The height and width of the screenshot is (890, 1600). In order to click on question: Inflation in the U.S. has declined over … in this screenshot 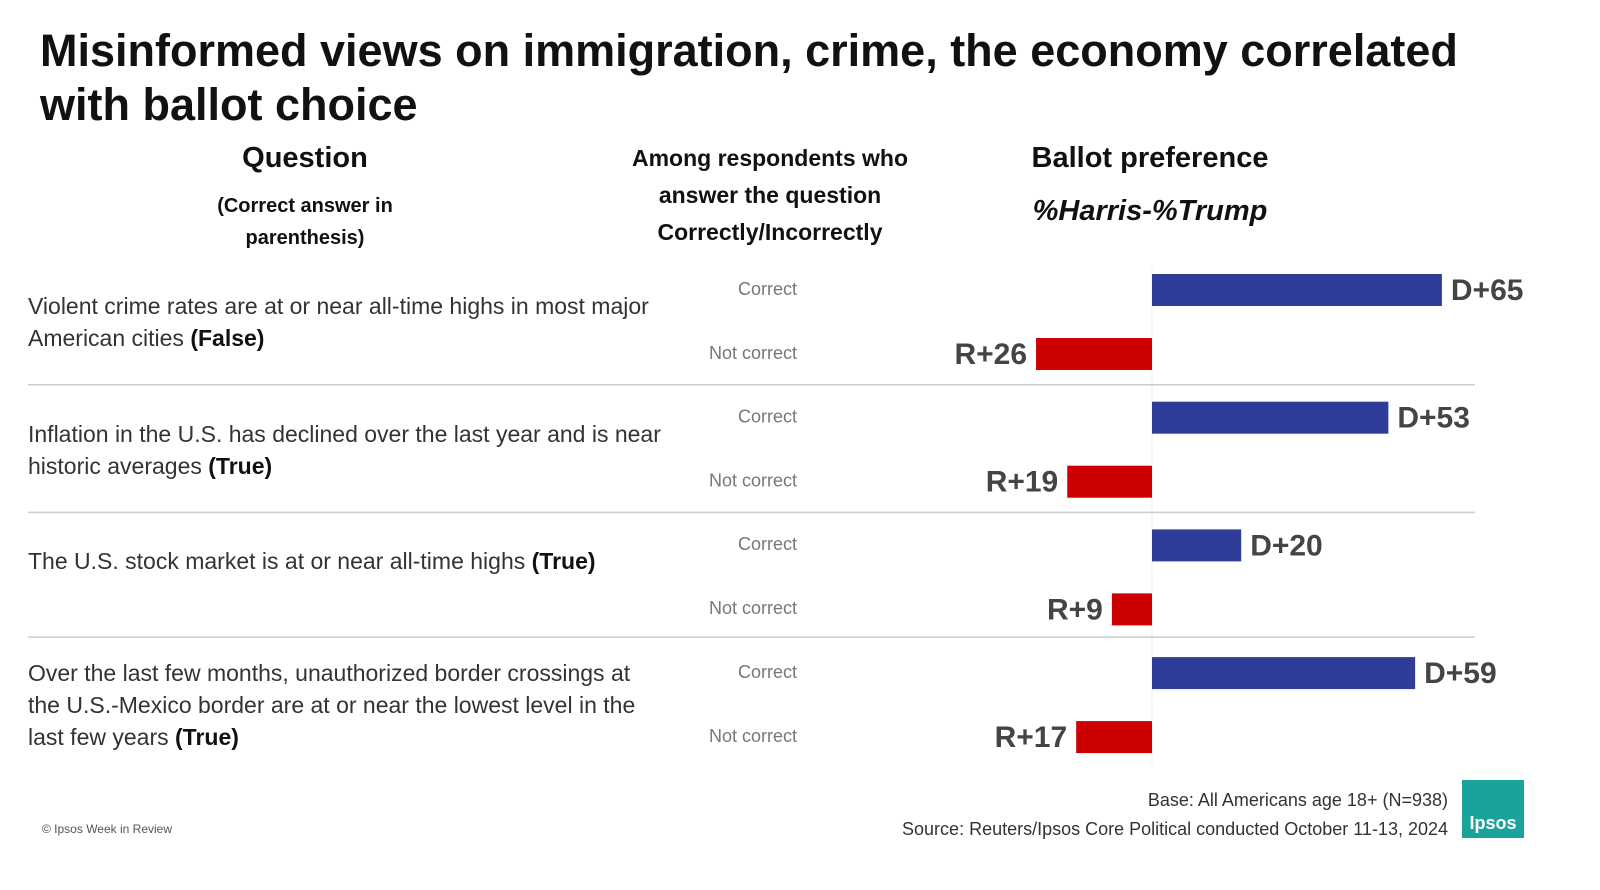, I will do `click(348, 450)`.